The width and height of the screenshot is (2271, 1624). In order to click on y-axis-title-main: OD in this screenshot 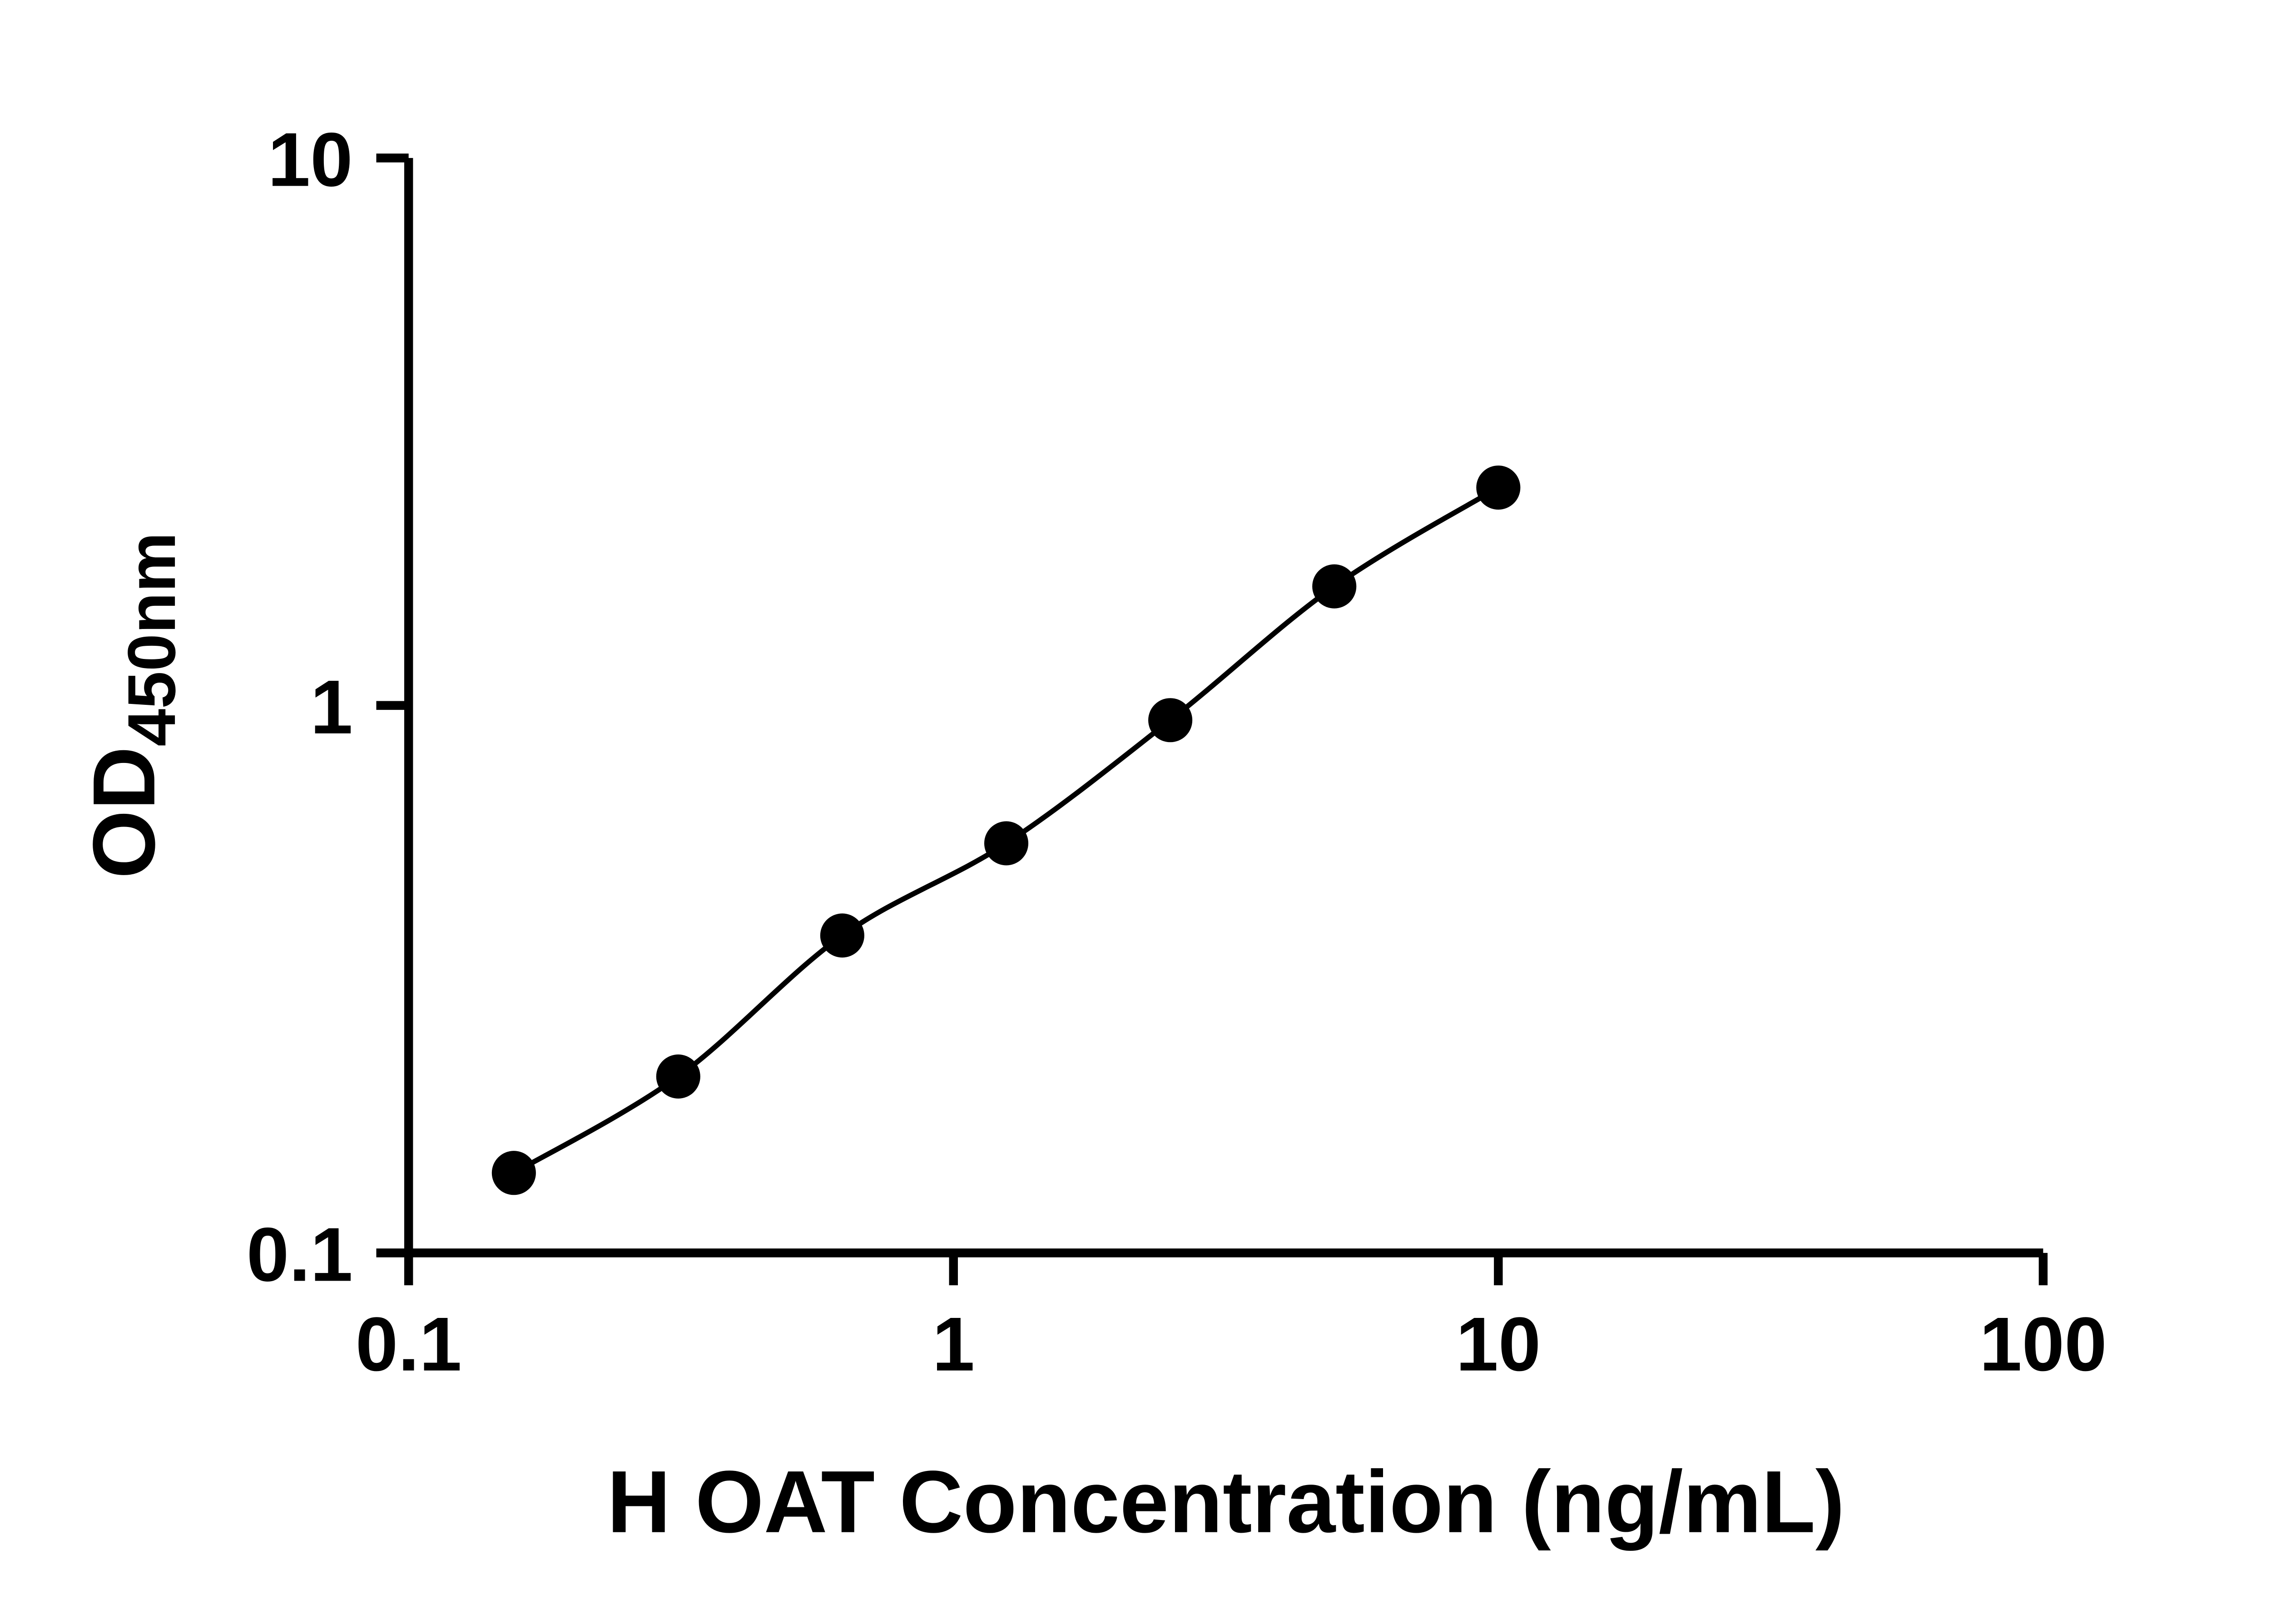, I will do `click(124, 813)`.